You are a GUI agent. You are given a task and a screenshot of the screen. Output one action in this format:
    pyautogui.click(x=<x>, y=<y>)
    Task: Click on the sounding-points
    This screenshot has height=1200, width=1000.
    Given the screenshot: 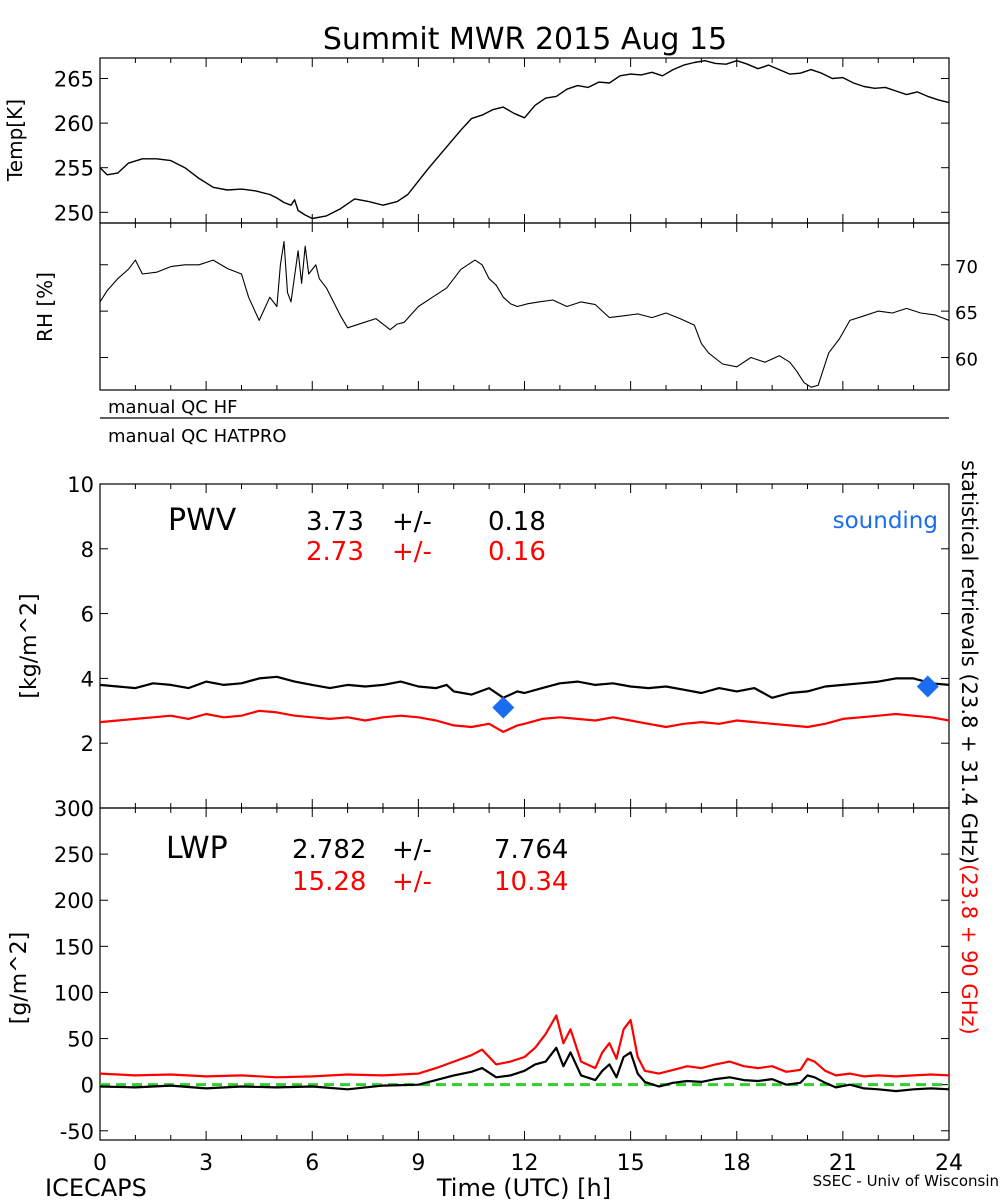 What is the action you would take?
    pyautogui.click(x=715, y=697)
    